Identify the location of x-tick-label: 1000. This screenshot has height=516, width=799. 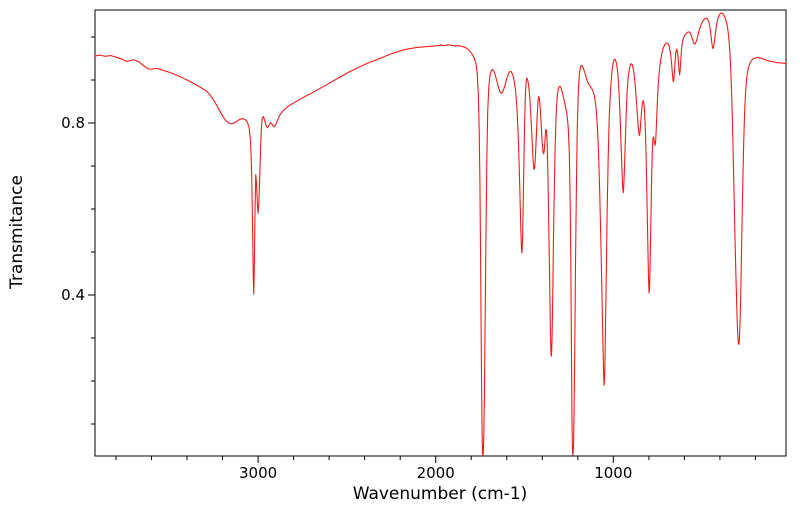
(613, 473).